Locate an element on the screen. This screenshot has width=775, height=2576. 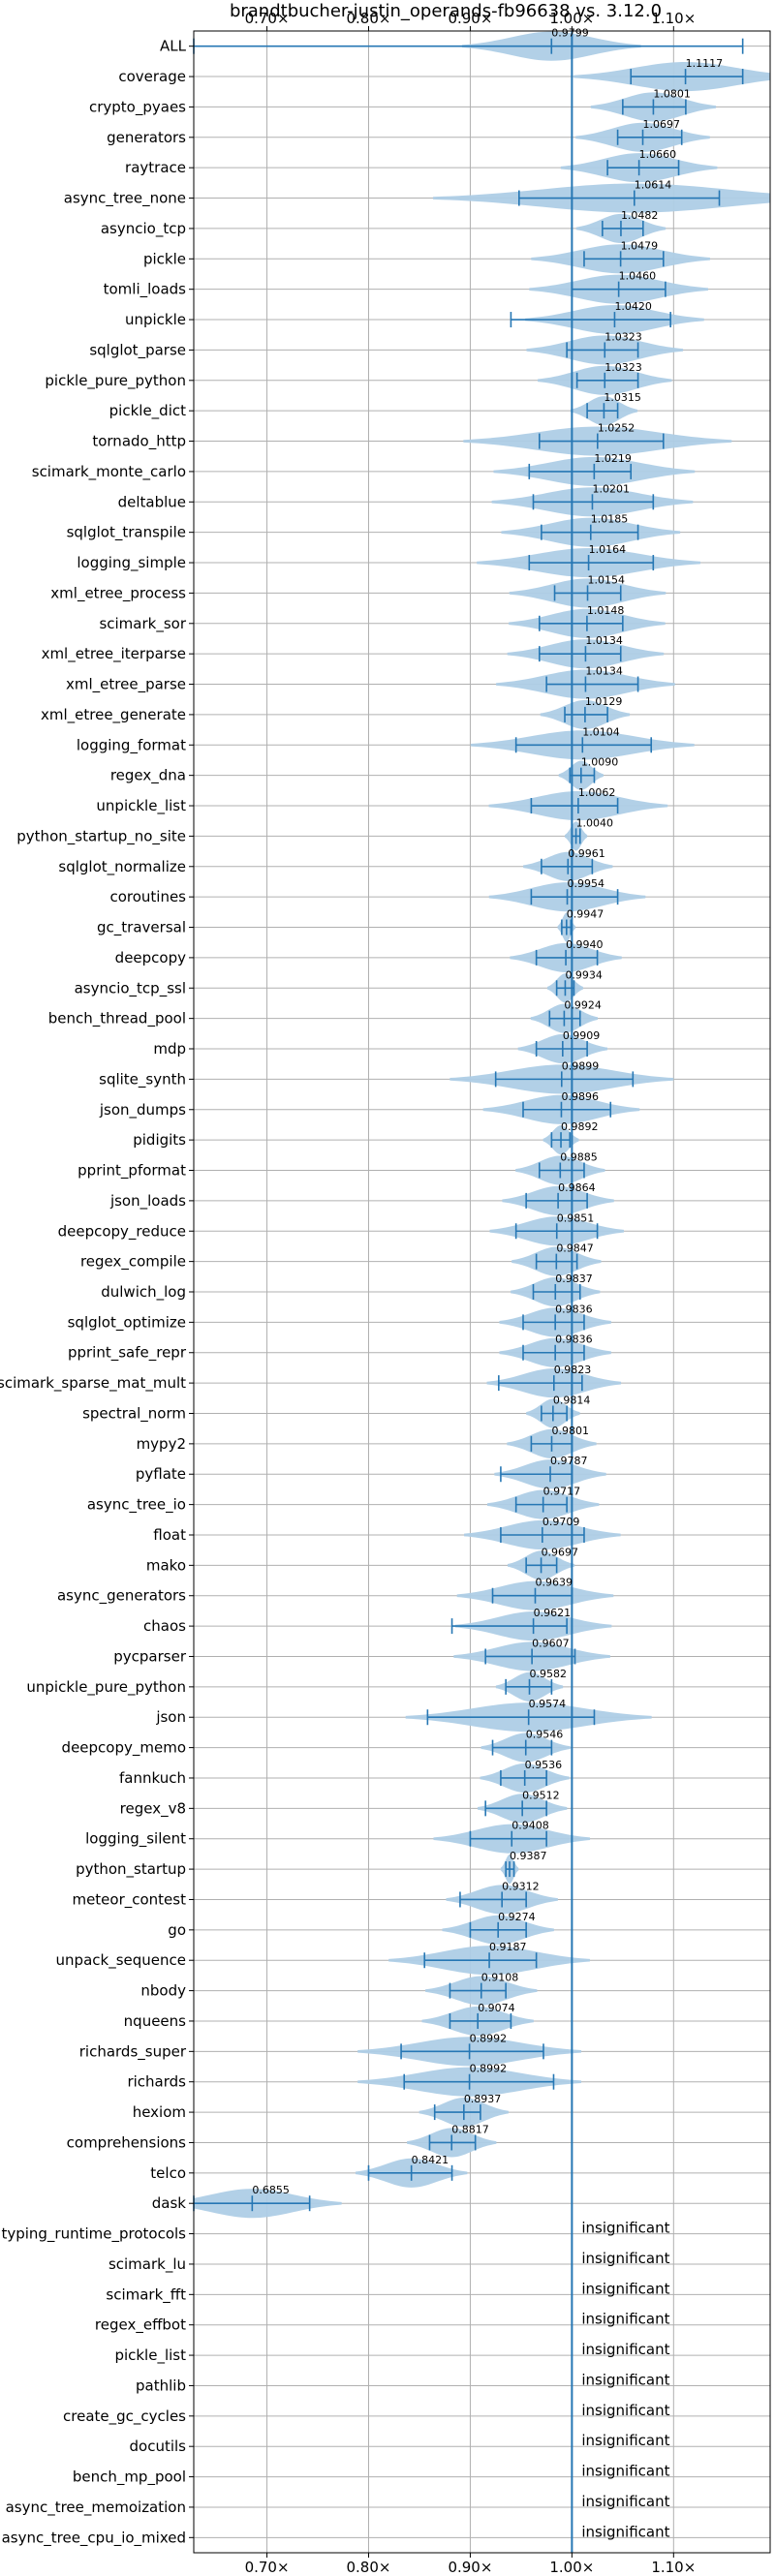
insignificant-label-bench-mp-pool: insignificant is located at coordinates (625, 2471).